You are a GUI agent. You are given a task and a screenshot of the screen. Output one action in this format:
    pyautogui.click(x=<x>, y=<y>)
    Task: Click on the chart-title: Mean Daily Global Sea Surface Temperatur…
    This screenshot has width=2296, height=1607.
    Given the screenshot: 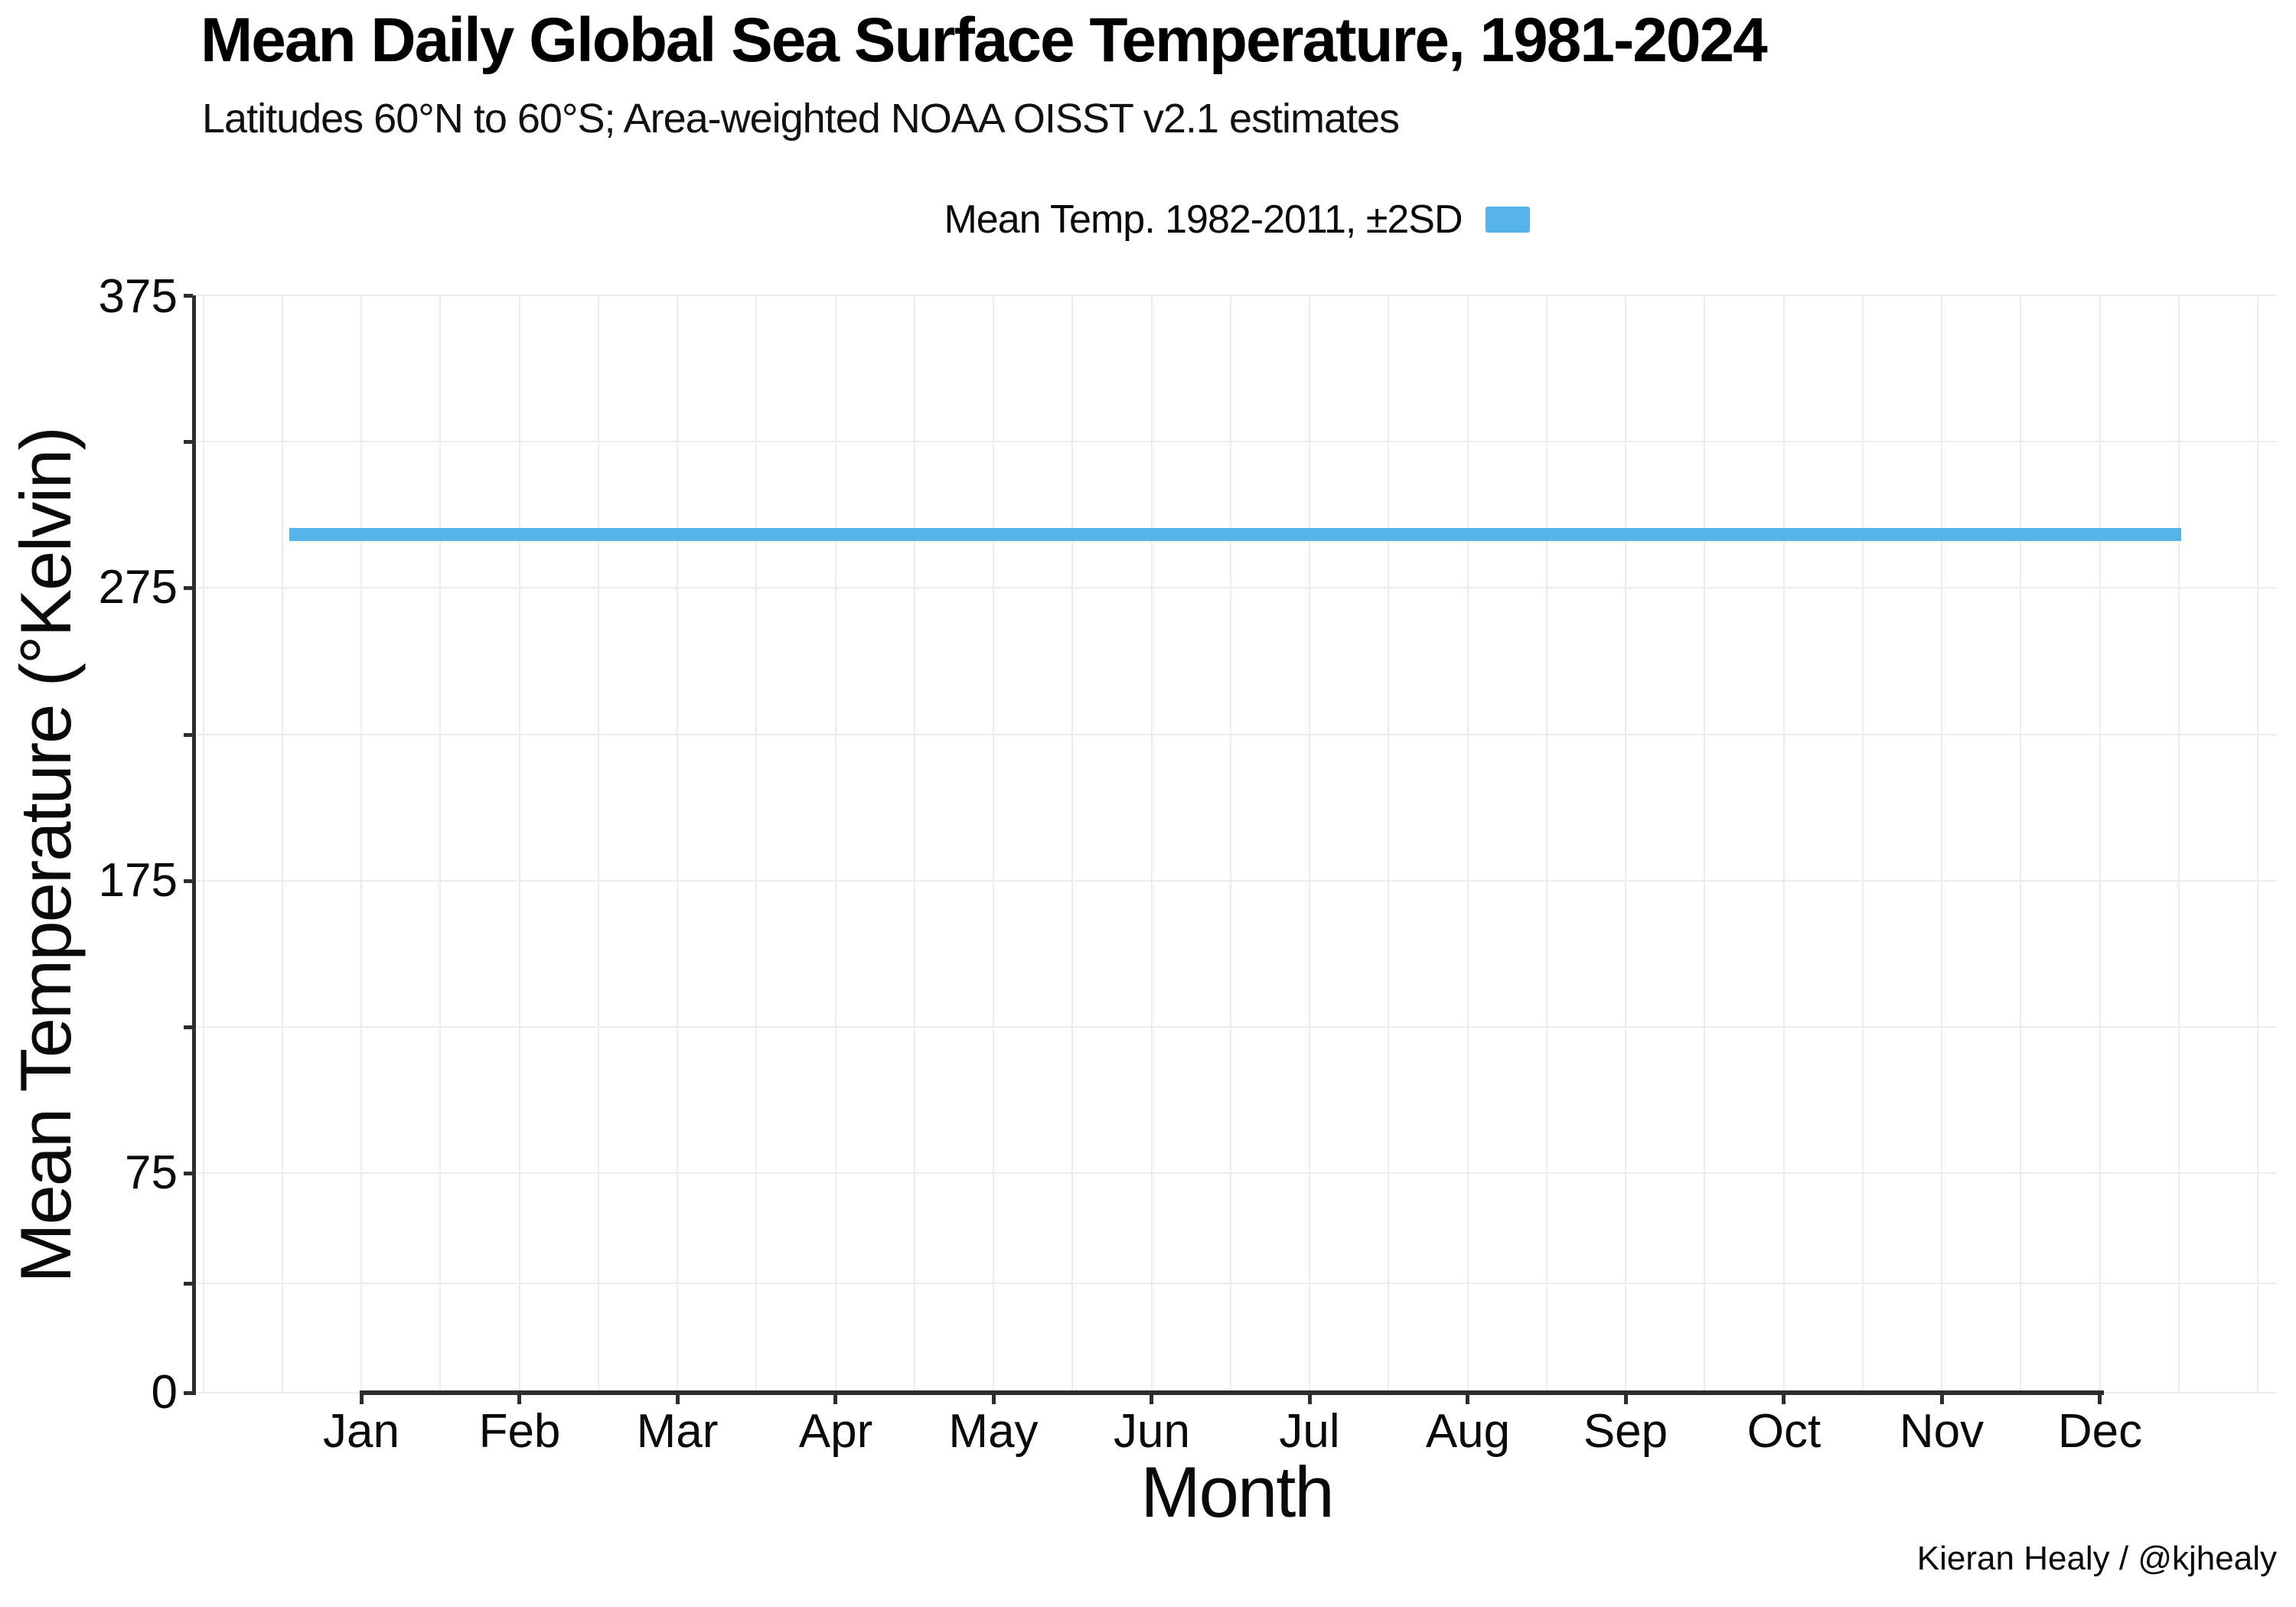 What is the action you would take?
    pyautogui.click(x=984, y=40)
    